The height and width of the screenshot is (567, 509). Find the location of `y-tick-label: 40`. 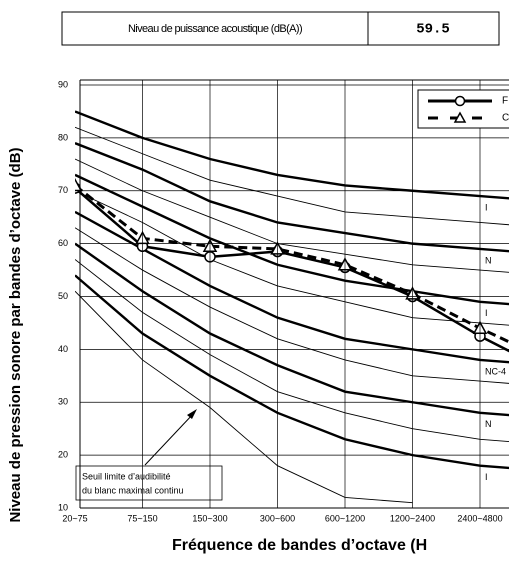

y-tick-label: 40 is located at coordinates (63, 349).